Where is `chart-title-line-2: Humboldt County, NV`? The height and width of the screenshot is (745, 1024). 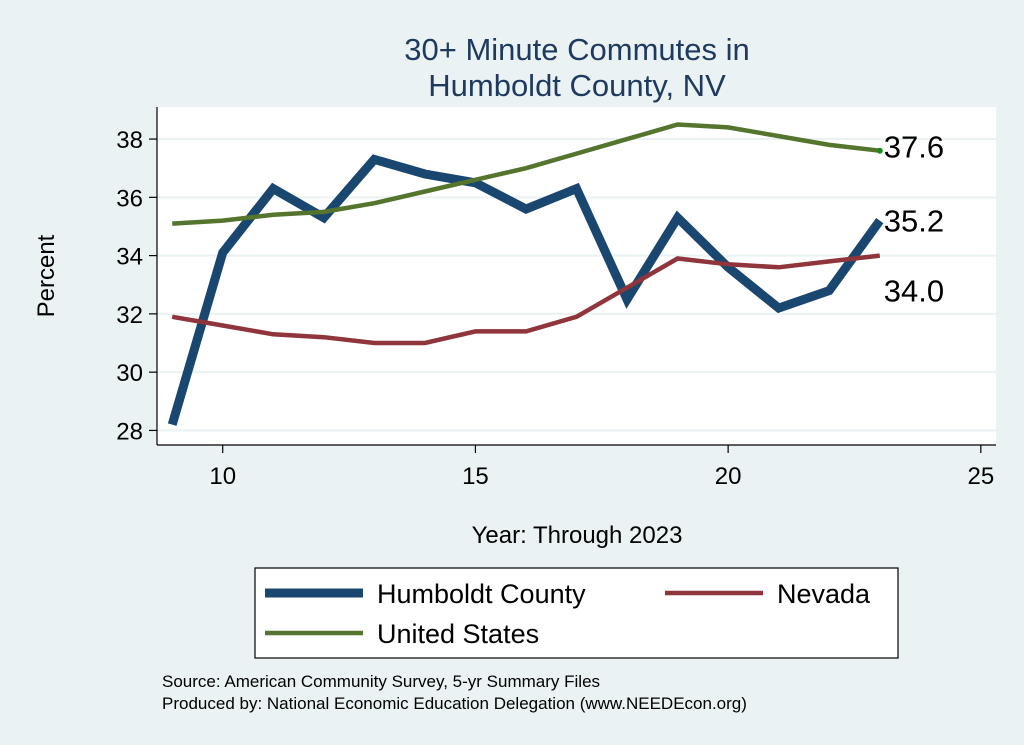 chart-title-line-2: Humboldt County, NV is located at coordinates (577, 85).